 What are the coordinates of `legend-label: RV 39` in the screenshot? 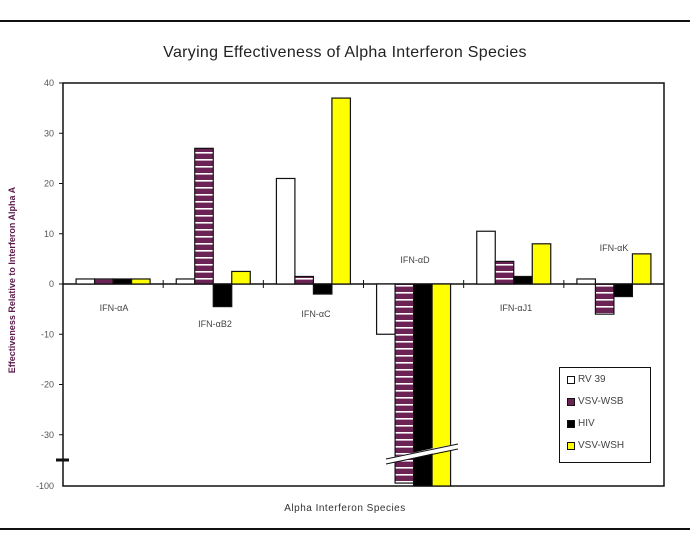 It's located at (592, 379).